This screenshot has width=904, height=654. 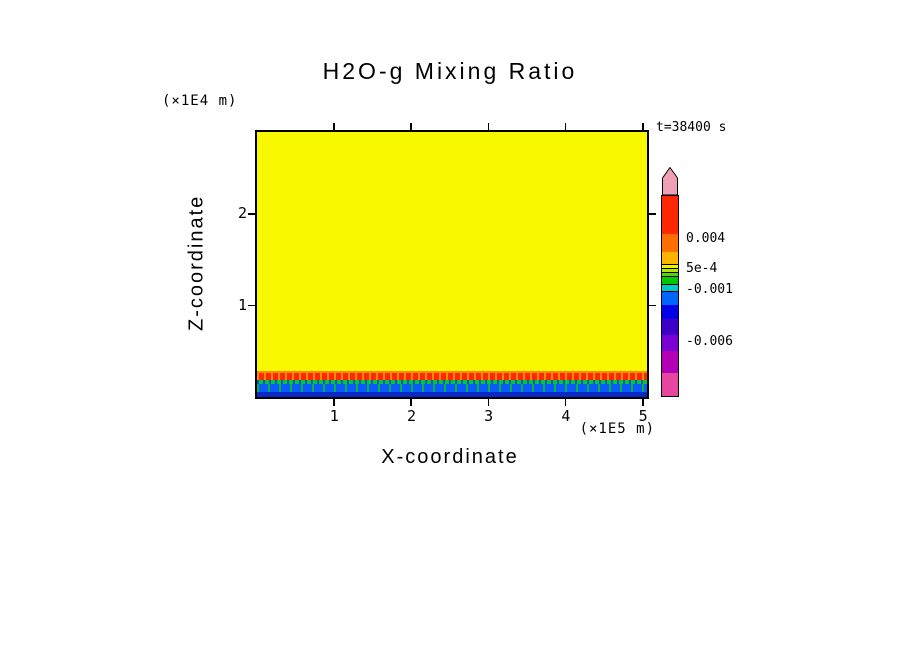 I want to click on x-tick-label: 2, so click(x=411, y=416).